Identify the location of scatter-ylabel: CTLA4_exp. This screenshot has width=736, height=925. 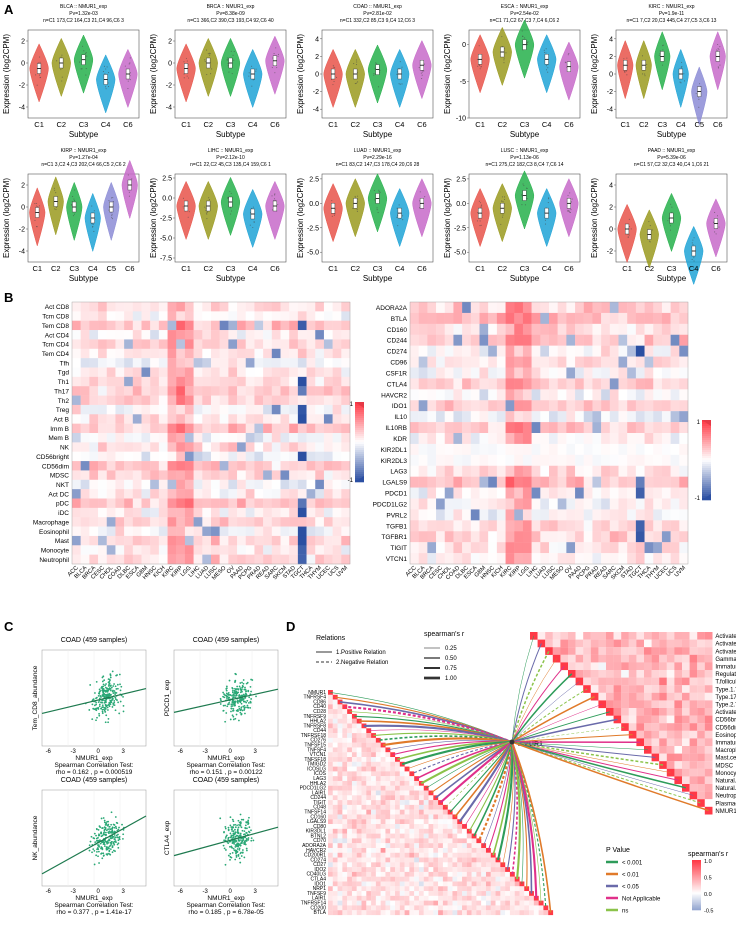
(167, 837).